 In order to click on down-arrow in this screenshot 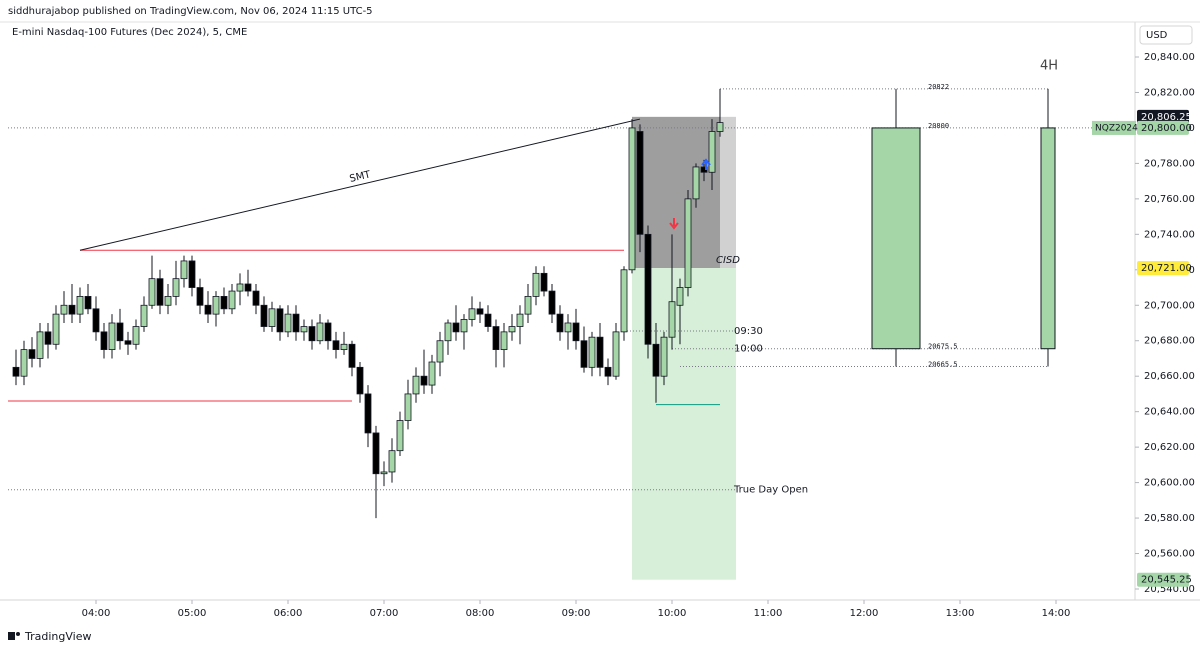, I will do `click(674, 224)`.